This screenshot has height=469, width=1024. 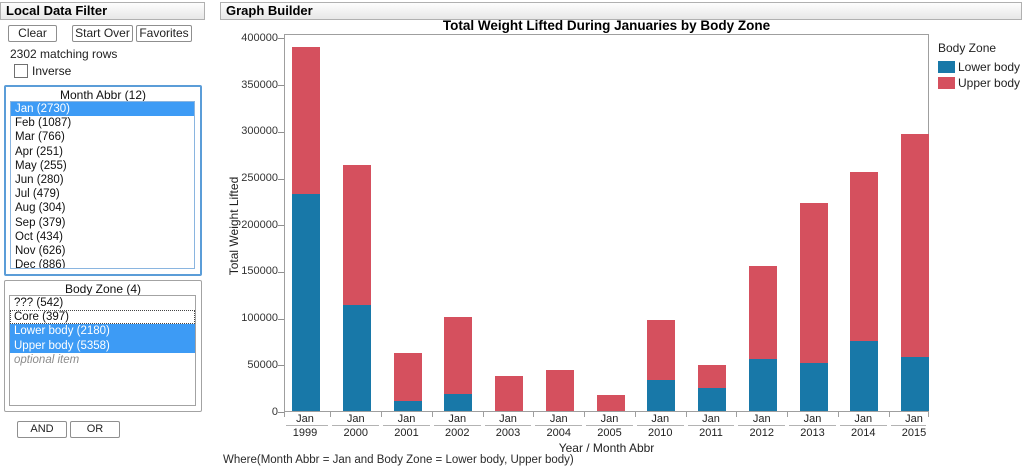 I want to click on x-tick-year-label: 2011, so click(x=711, y=433).